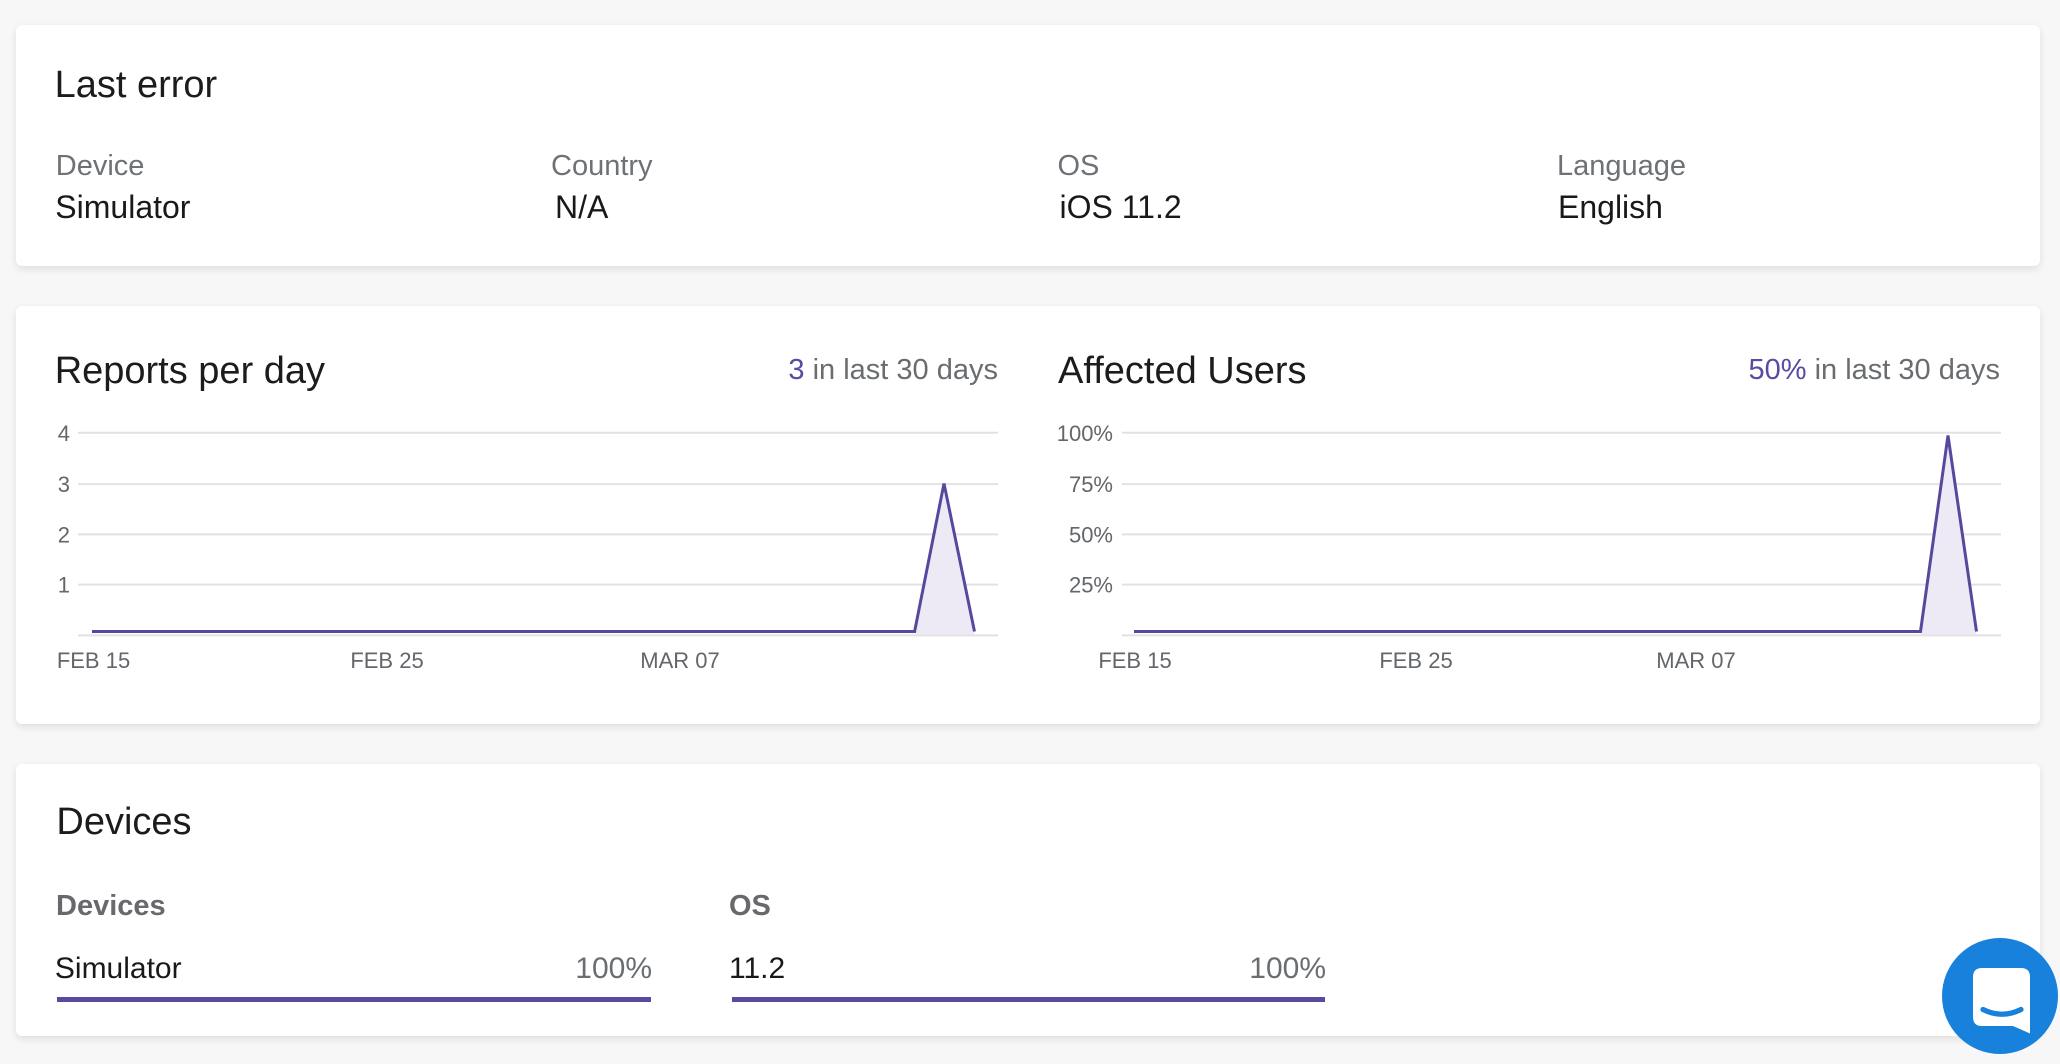  What do you see at coordinates (1091, 534) in the screenshot?
I see `svg-text: 50%` at bounding box center [1091, 534].